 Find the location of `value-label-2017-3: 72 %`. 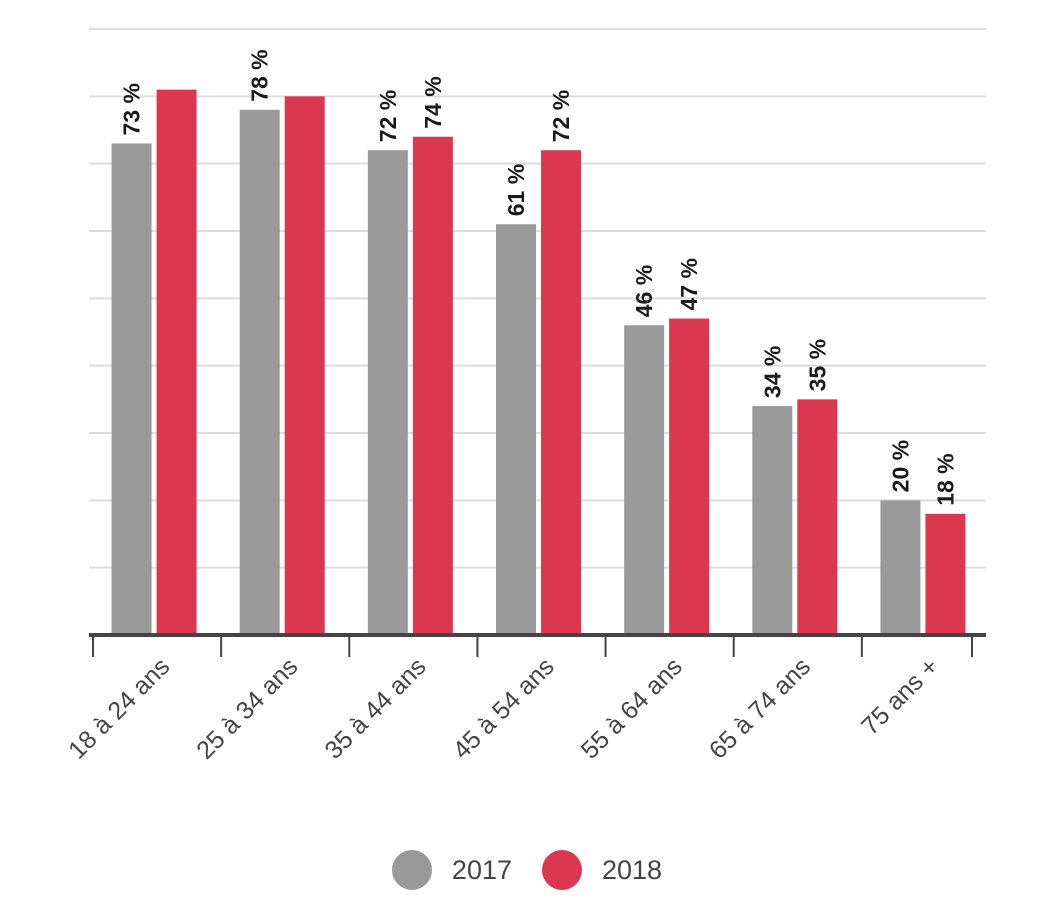

value-label-2017-3: 72 % is located at coordinates (388, 116).